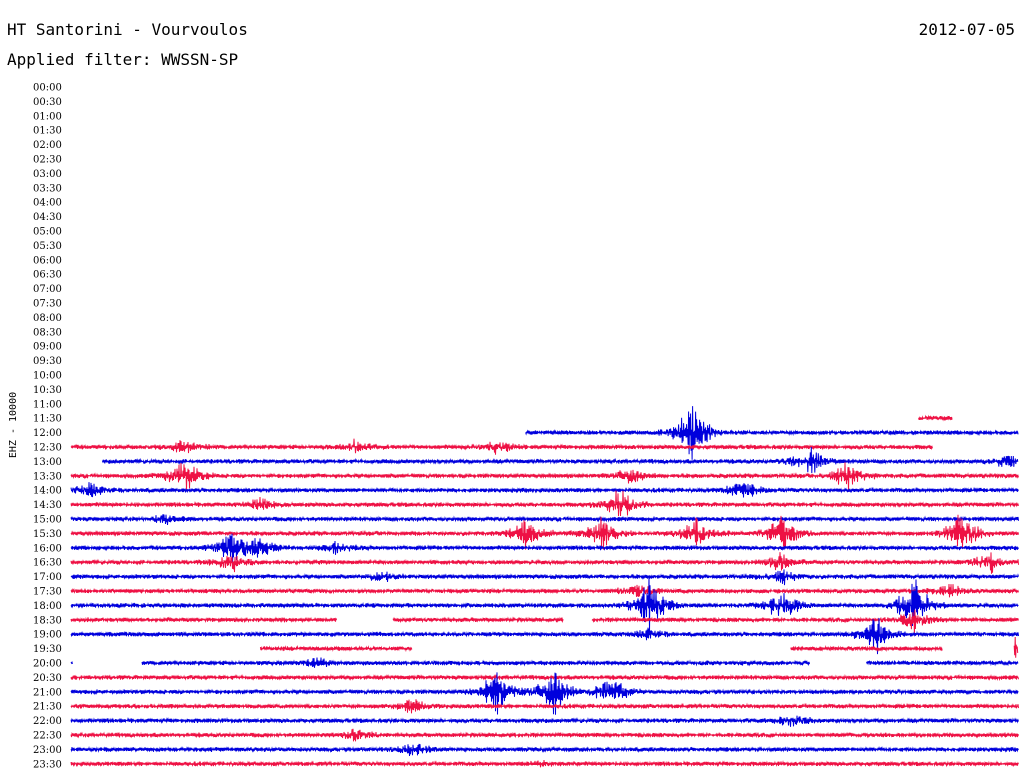  I want to click on time-tick-1300: 13:00, so click(47, 462).